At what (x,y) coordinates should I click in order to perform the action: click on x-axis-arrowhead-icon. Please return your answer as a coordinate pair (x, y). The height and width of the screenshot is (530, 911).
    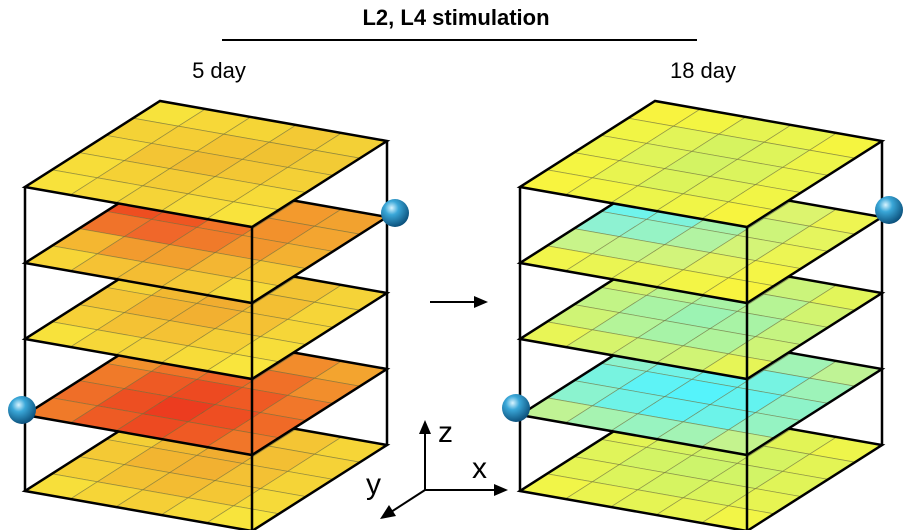
    Looking at the image, I should click on (501, 490).